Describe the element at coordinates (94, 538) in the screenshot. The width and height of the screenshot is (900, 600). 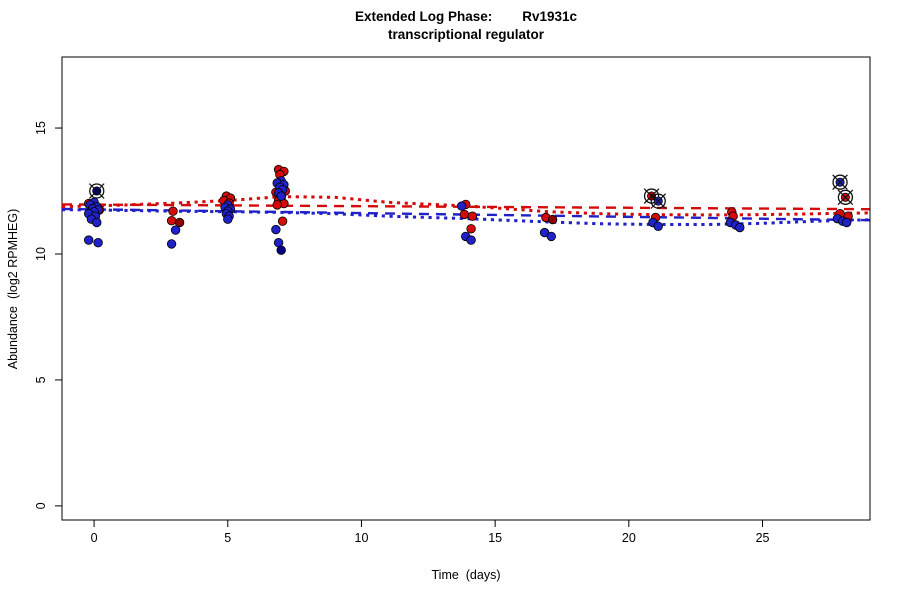
I see `x-axis-tick-label: 0` at that location.